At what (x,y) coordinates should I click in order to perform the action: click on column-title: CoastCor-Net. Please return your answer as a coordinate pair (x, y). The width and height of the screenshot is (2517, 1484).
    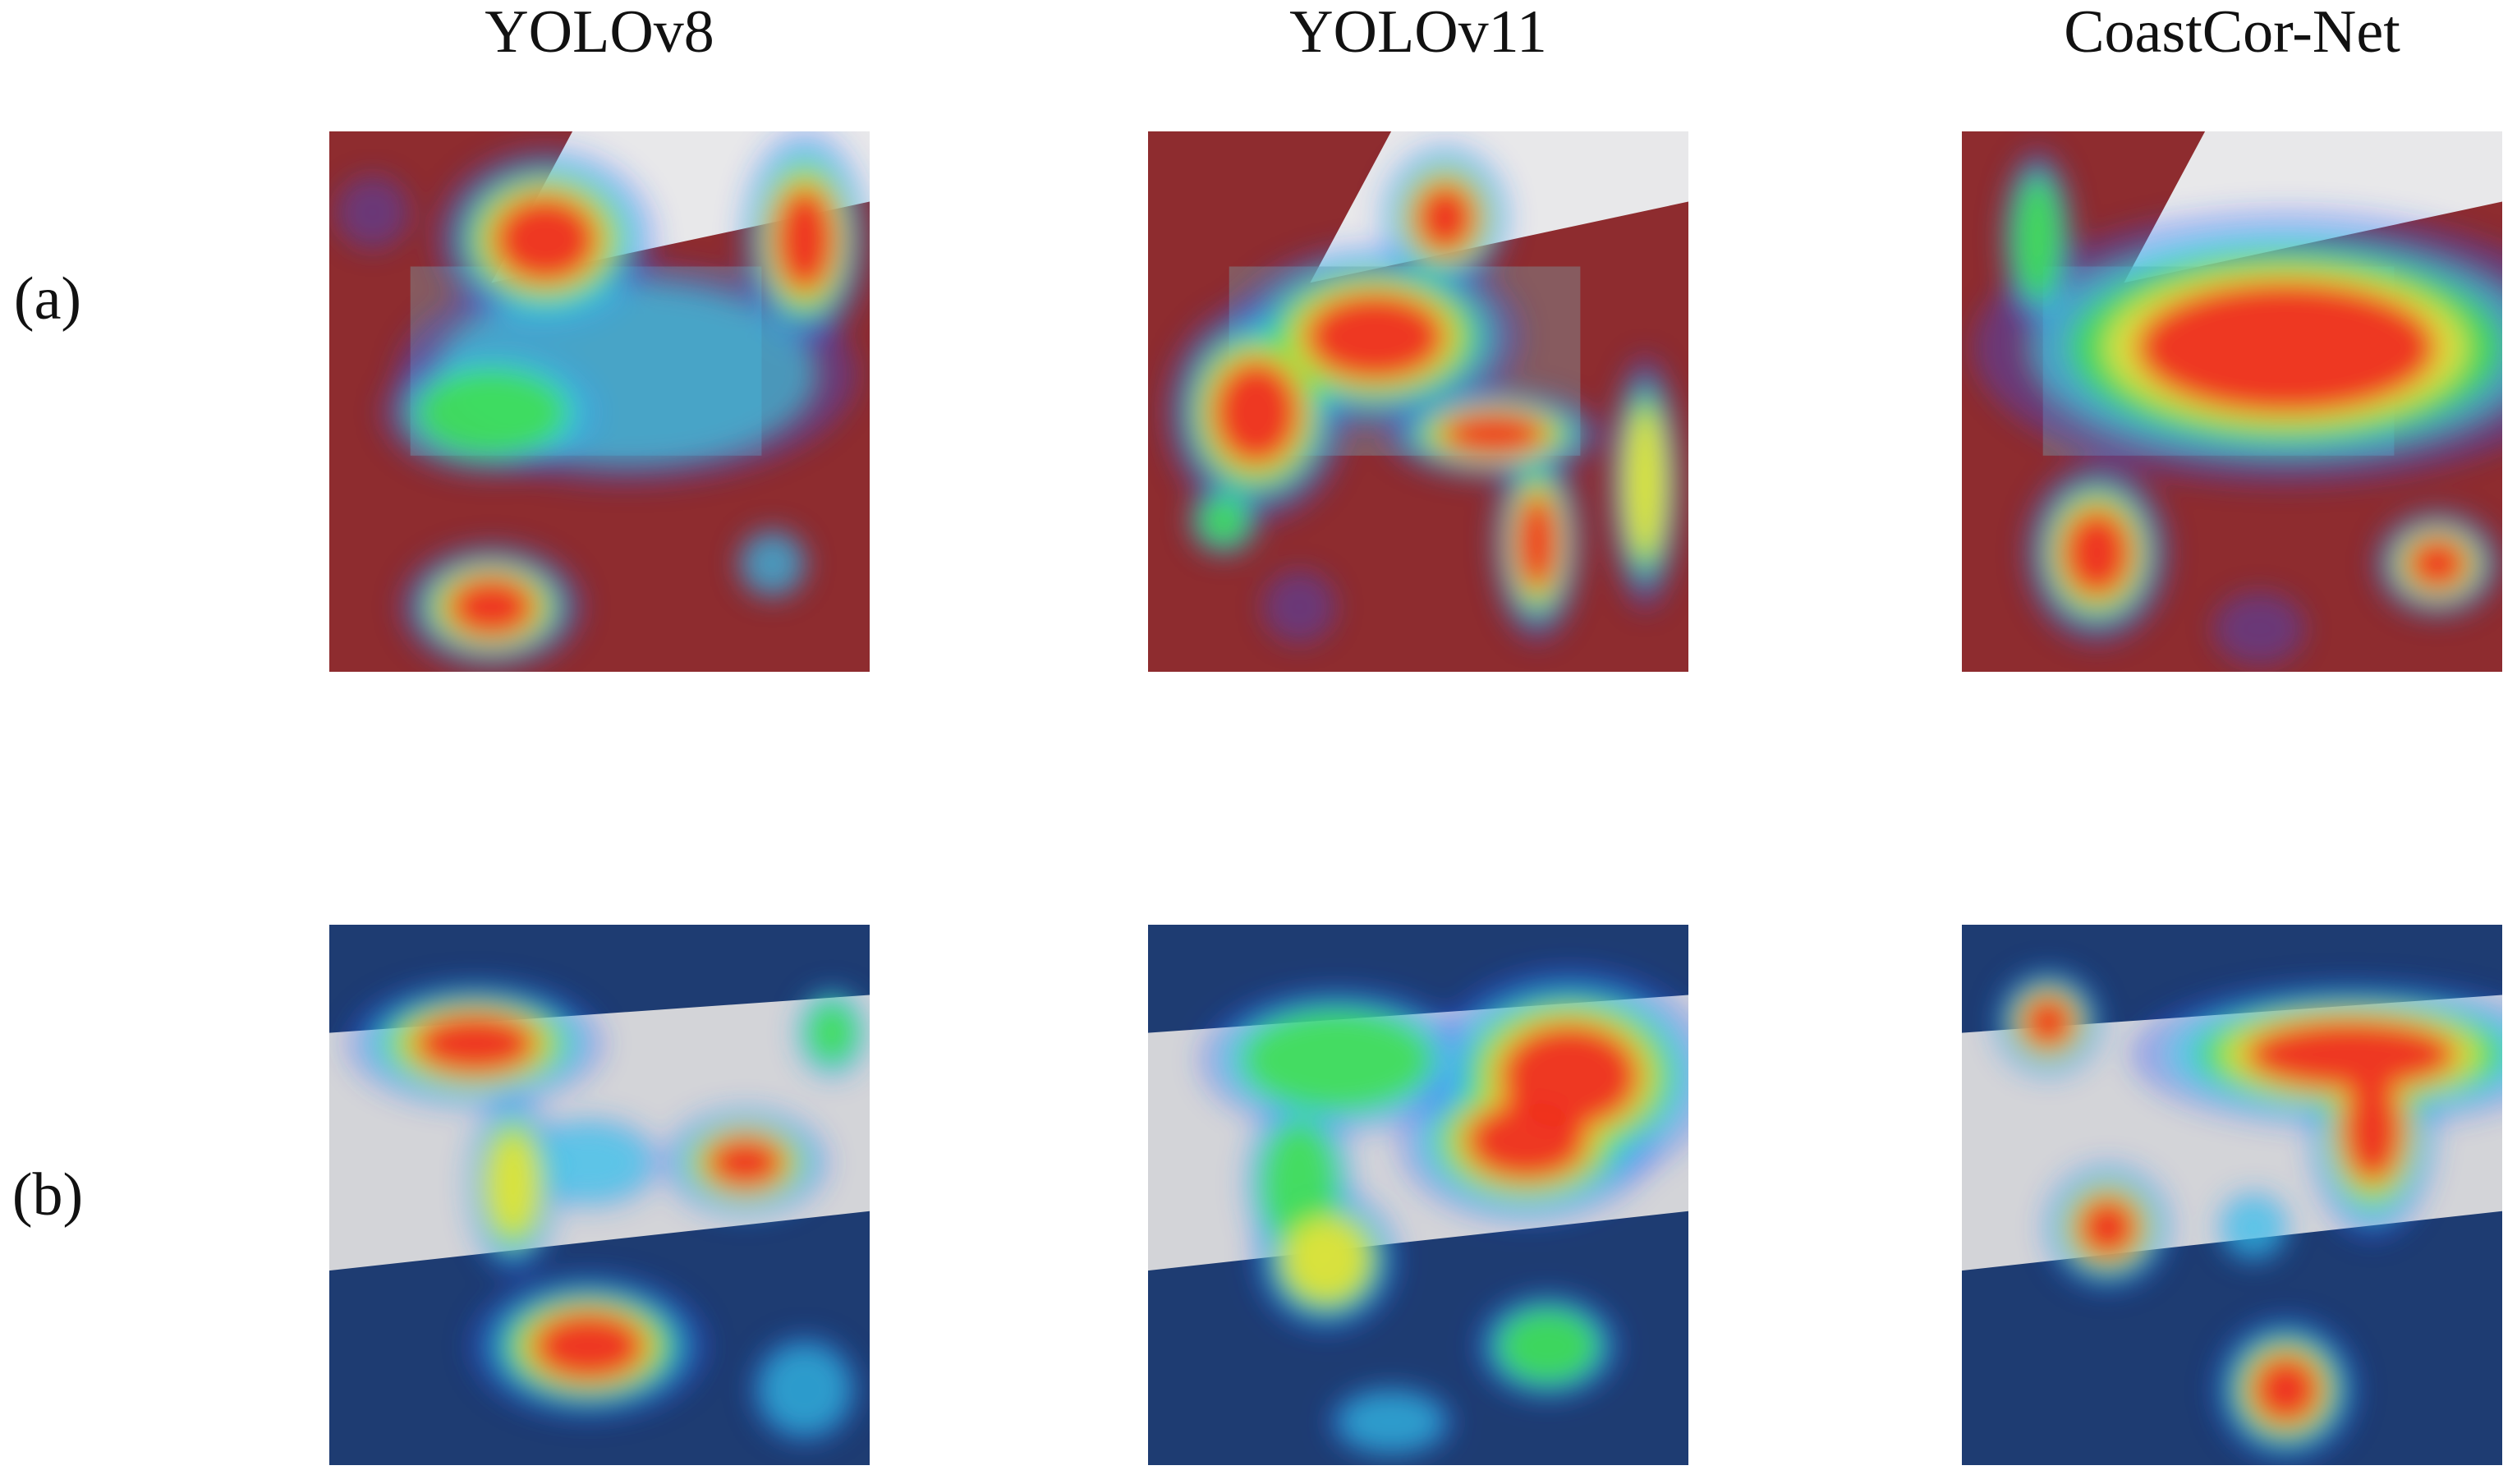
    Looking at the image, I should click on (2232, 33).